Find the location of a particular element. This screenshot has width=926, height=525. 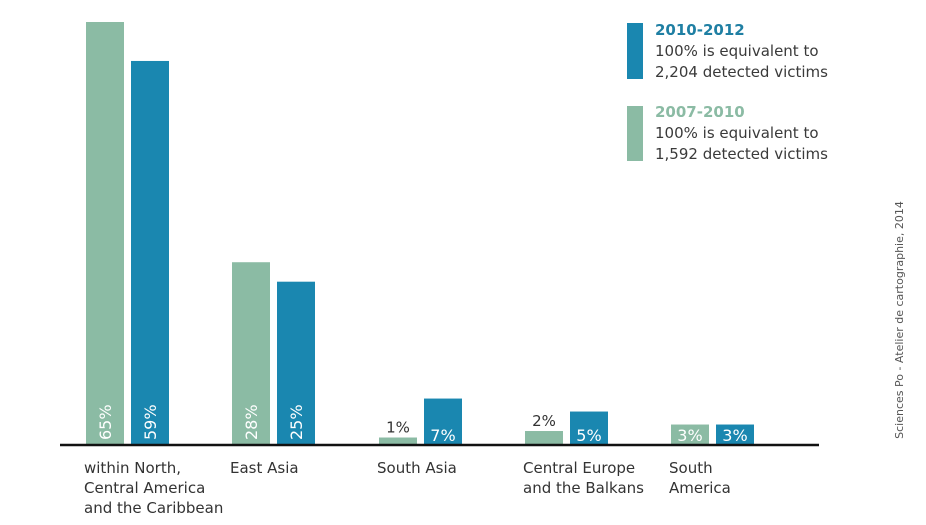

legend-swatch-2010-2012 is located at coordinates (635, 51).